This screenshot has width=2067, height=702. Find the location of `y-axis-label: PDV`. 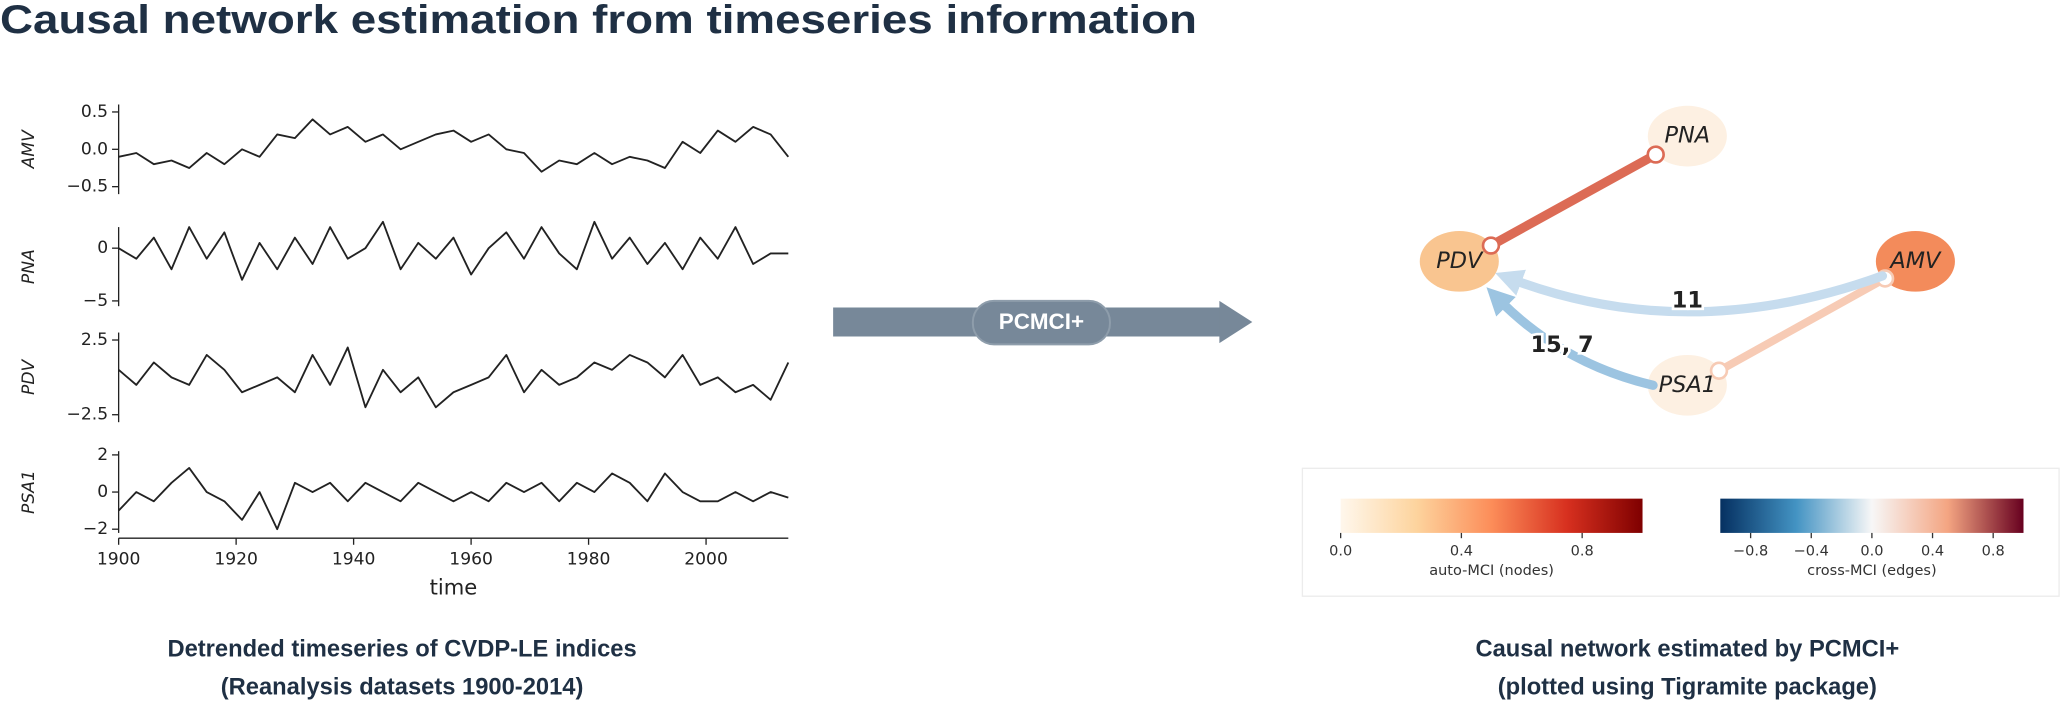

y-axis-label: PDV is located at coordinates (29, 376).